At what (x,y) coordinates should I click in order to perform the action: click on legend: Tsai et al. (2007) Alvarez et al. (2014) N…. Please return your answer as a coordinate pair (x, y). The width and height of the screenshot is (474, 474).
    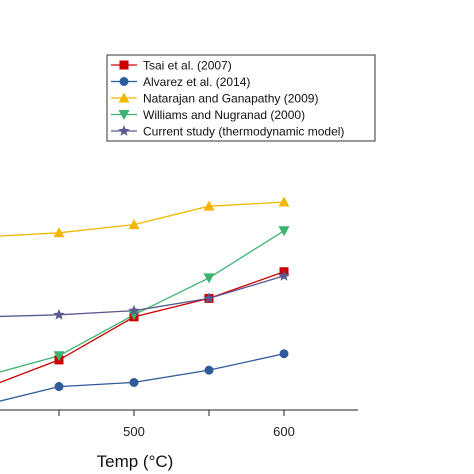
    Looking at the image, I should click on (241, 98).